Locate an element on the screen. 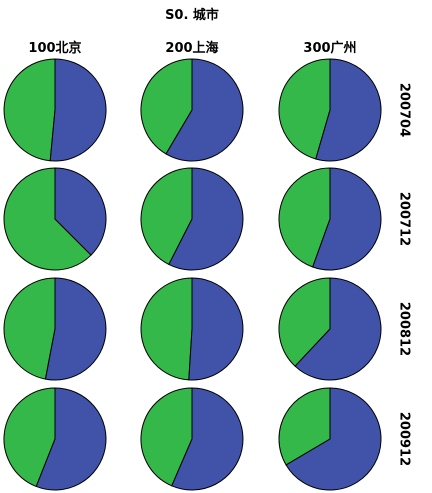 The image size is (432, 493). column-label-guangzhou: 300广州 is located at coordinates (329, 48).